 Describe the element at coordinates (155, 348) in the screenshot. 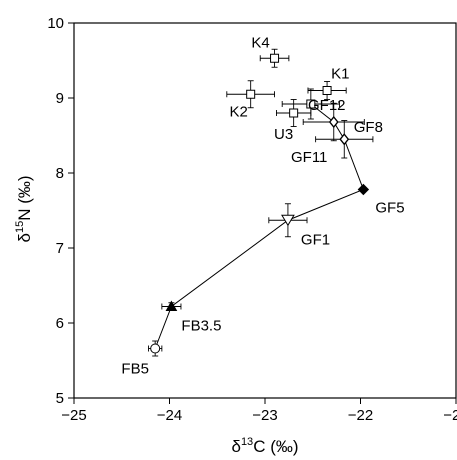

I see `data-point-fb5` at that location.